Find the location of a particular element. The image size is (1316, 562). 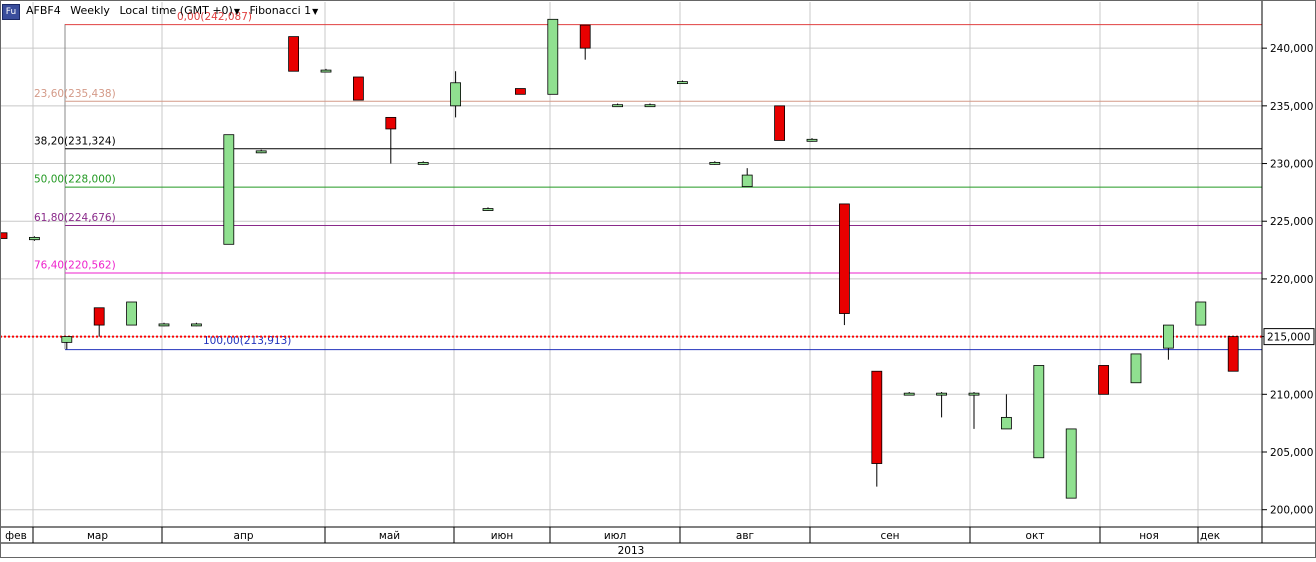

month-label: дек is located at coordinates (1210, 536).